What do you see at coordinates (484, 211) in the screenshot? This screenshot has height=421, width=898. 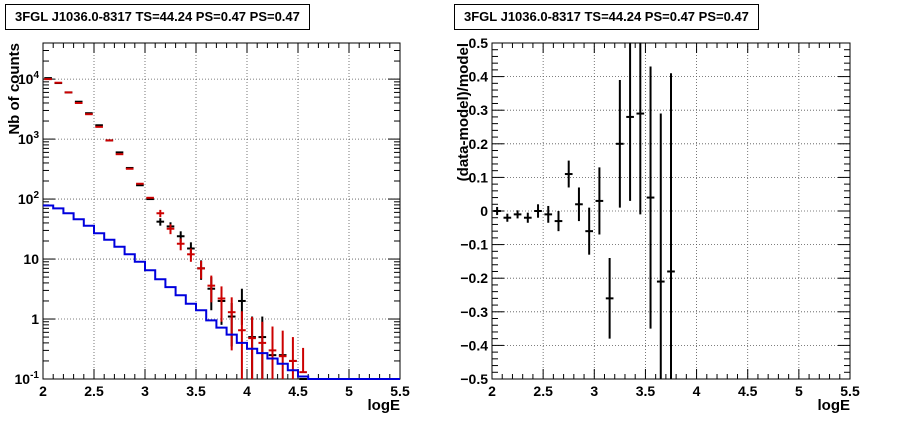 I see `right-ytick-label-5: 0` at bounding box center [484, 211].